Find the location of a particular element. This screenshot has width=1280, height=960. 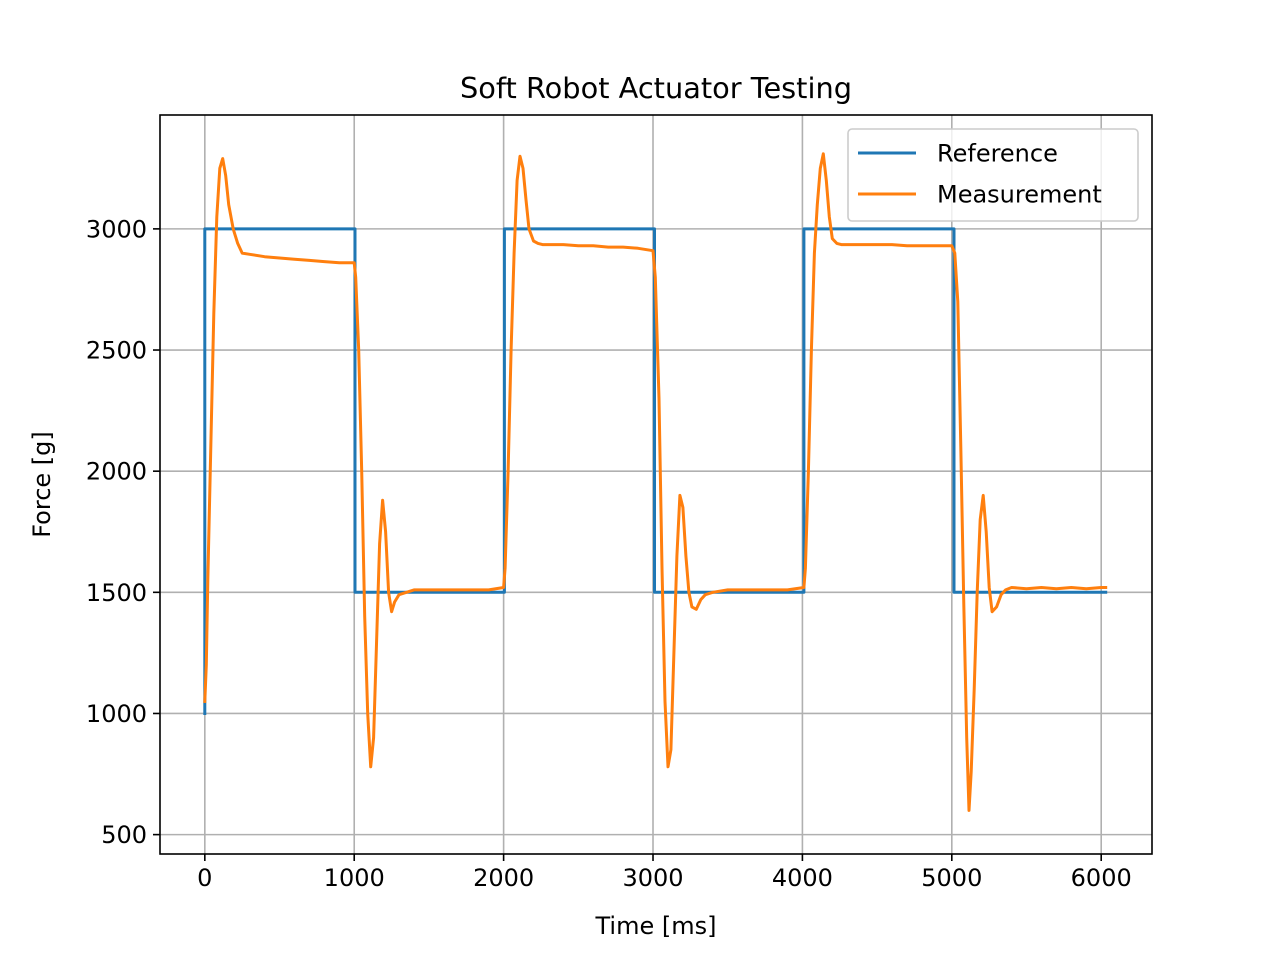

x-axis-label: Time [ms] is located at coordinates (656, 926).